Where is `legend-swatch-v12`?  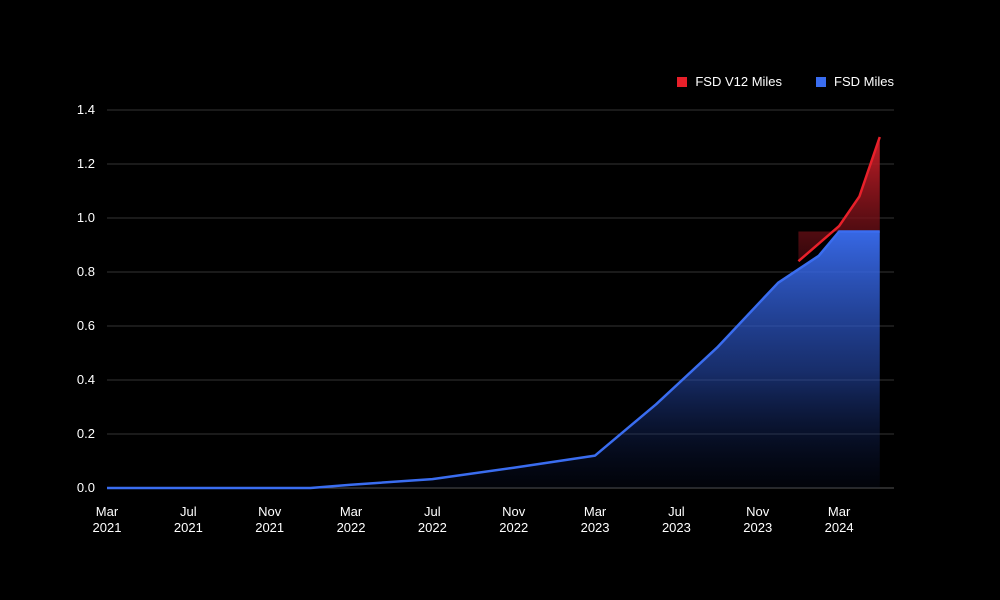
legend-swatch-v12 is located at coordinates (682, 81).